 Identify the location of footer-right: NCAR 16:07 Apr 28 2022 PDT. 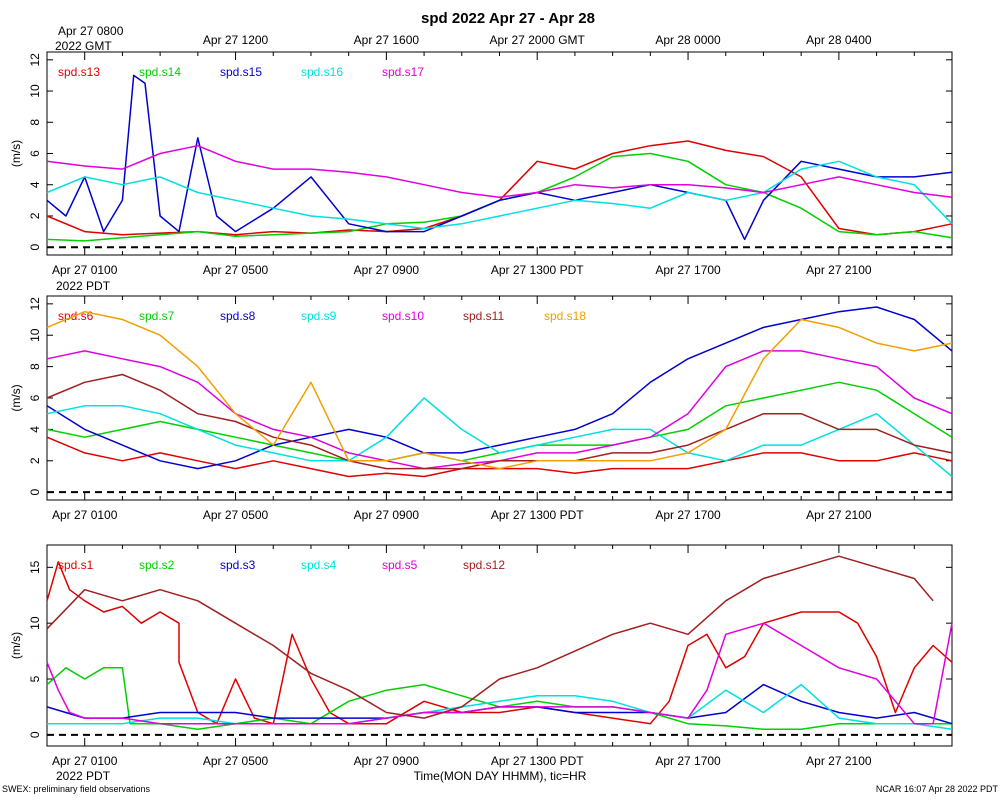
(937, 789).